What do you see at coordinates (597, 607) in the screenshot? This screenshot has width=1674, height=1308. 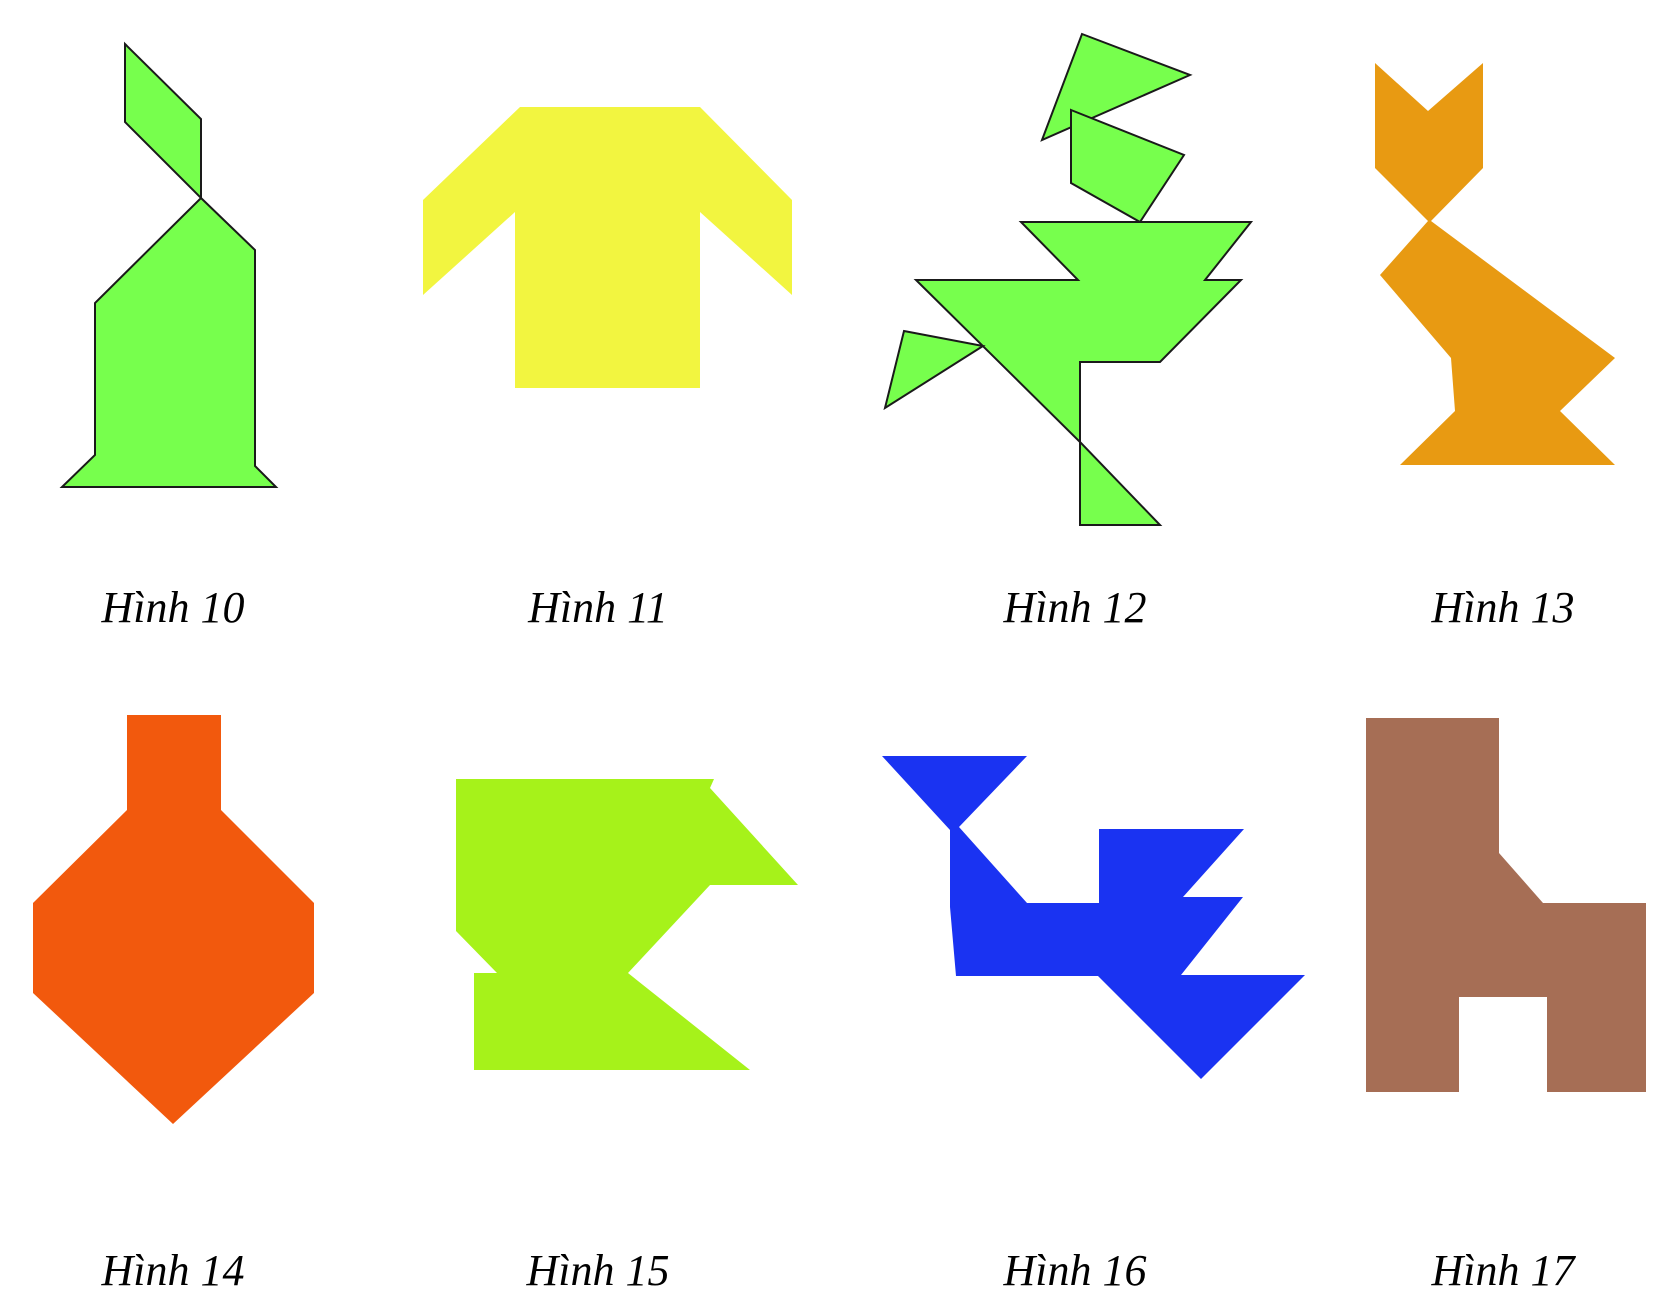 I see `caption-figure-11: Hình 11` at bounding box center [597, 607].